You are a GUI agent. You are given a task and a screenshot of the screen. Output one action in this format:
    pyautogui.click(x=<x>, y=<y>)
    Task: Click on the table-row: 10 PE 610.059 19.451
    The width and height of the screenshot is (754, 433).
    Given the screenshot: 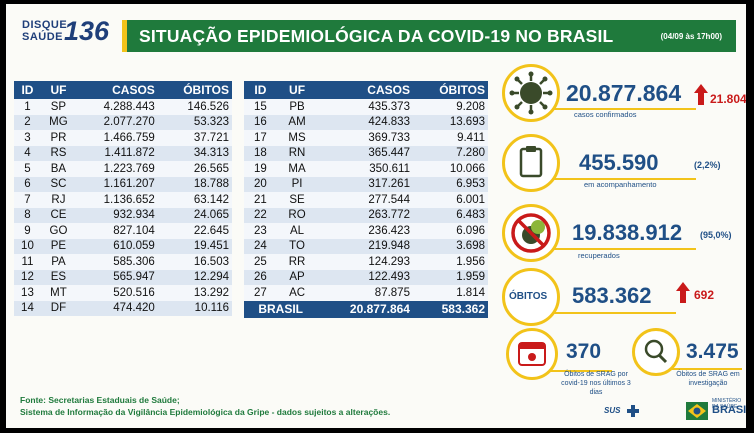 What is the action you would take?
    pyautogui.click(x=123, y=246)
    